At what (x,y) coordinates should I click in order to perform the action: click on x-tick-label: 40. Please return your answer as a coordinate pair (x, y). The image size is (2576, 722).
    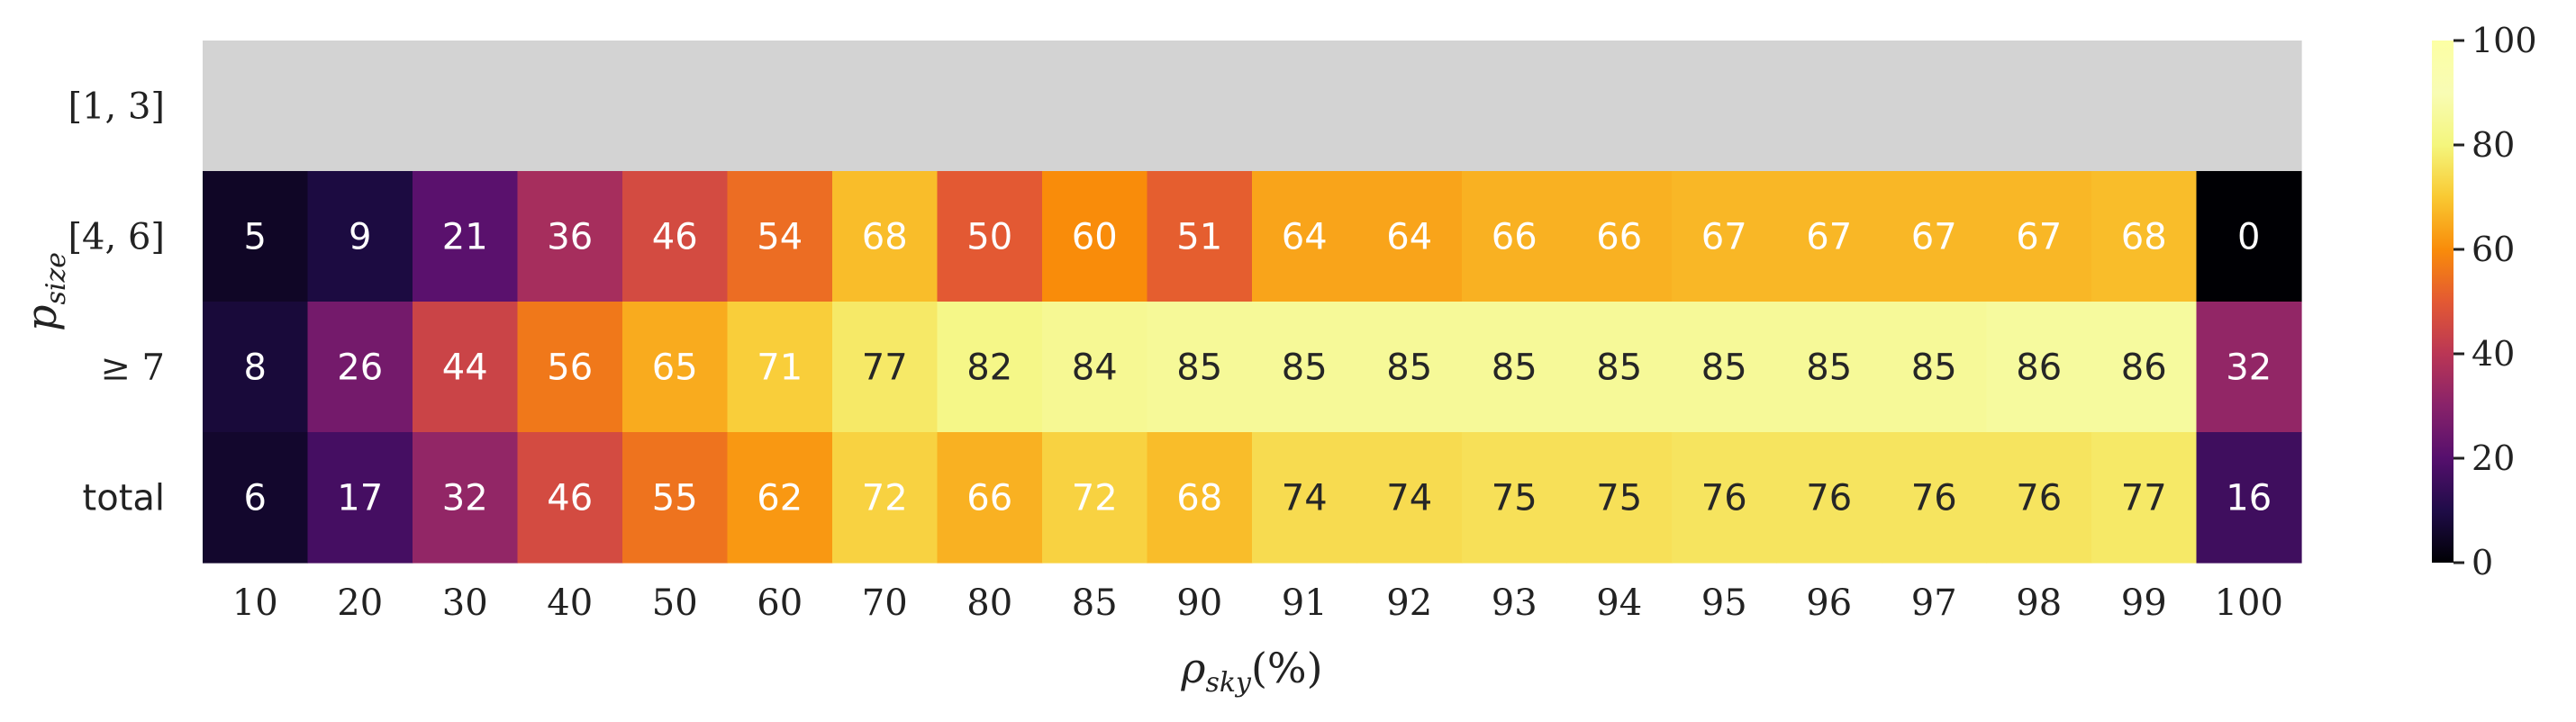
    Looking at the image, I should click on (570, 603).